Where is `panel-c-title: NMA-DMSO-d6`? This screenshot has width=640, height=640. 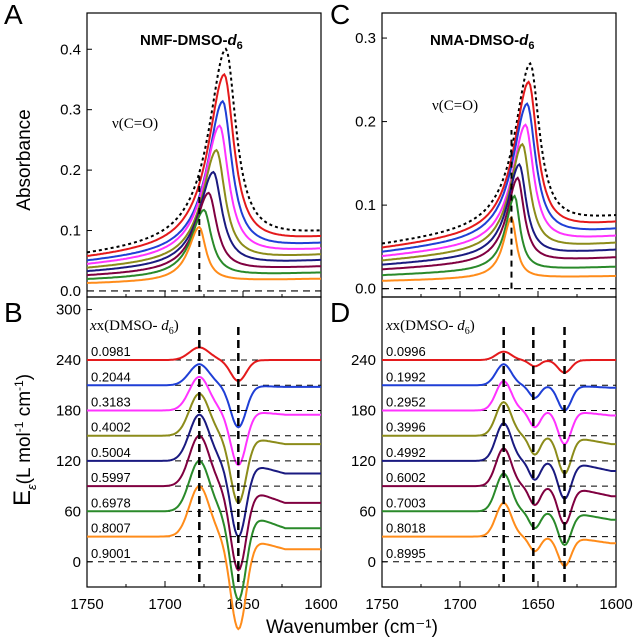 panel-c-title: NMA-DMSO-d6 is located at coordinates (482, 42).